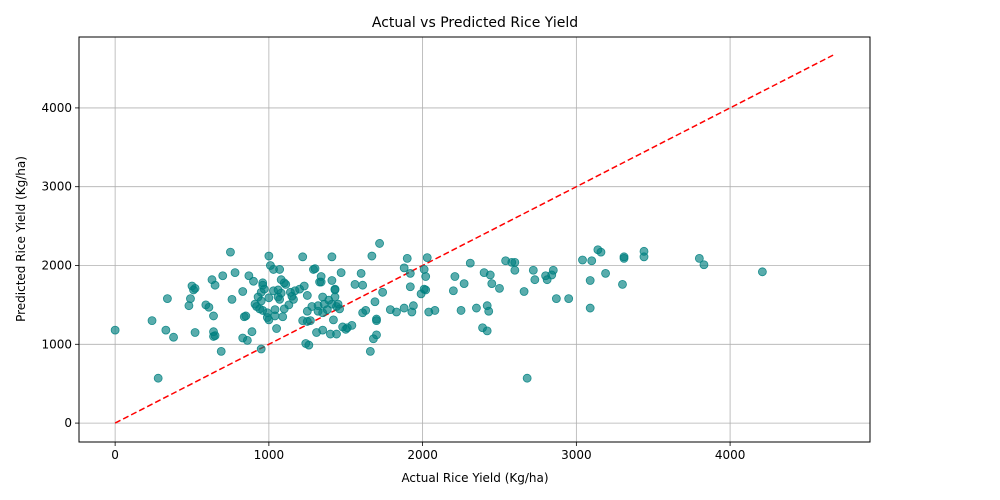 The width and height of the screenshot is (1000, 500). What do you see at coordinates (56, 344) in the screenshot?
I see `y-tick-label: 1000` at bounding box center [56, 344].